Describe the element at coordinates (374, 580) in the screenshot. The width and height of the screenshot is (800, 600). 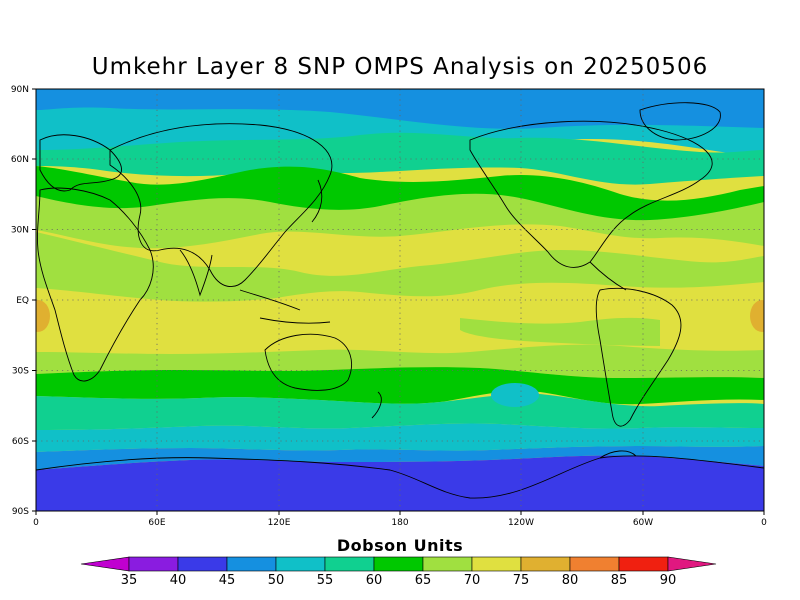
I see `colorbar-label: 60` at that location.